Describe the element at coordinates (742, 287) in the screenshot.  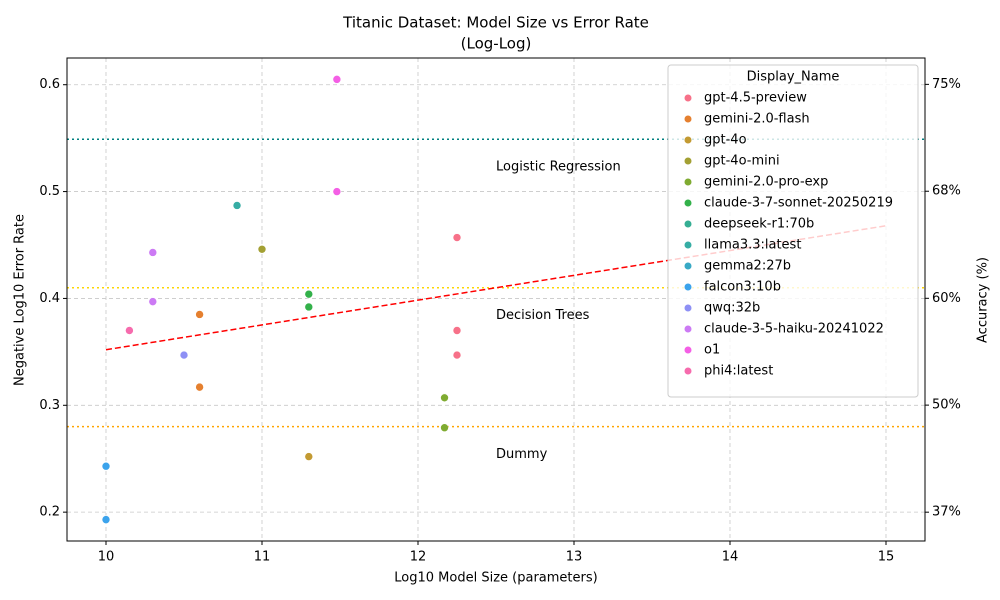
I see `legend-label: falcon3:10b` at that location.